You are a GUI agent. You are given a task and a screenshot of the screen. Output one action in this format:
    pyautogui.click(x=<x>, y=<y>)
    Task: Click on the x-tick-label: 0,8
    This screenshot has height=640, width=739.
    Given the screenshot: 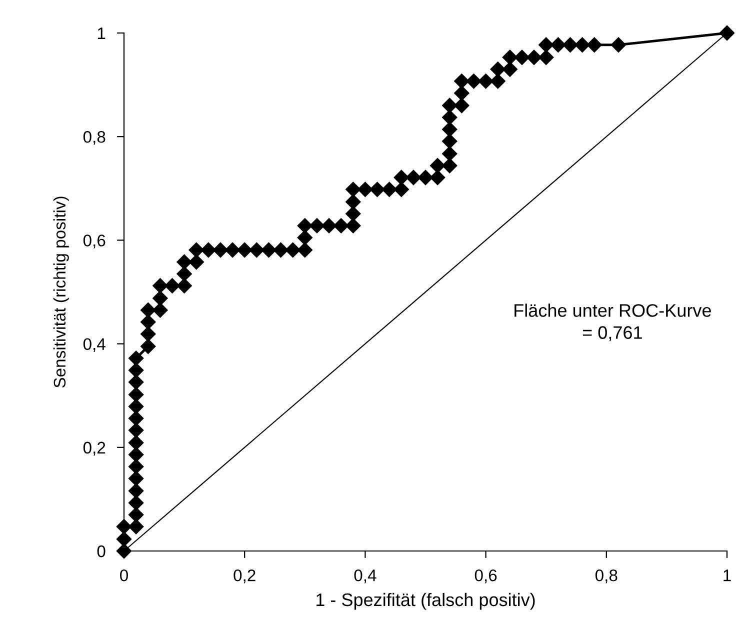 What is the action you would take?
    pyautogui.click(x=606, y=576)
    